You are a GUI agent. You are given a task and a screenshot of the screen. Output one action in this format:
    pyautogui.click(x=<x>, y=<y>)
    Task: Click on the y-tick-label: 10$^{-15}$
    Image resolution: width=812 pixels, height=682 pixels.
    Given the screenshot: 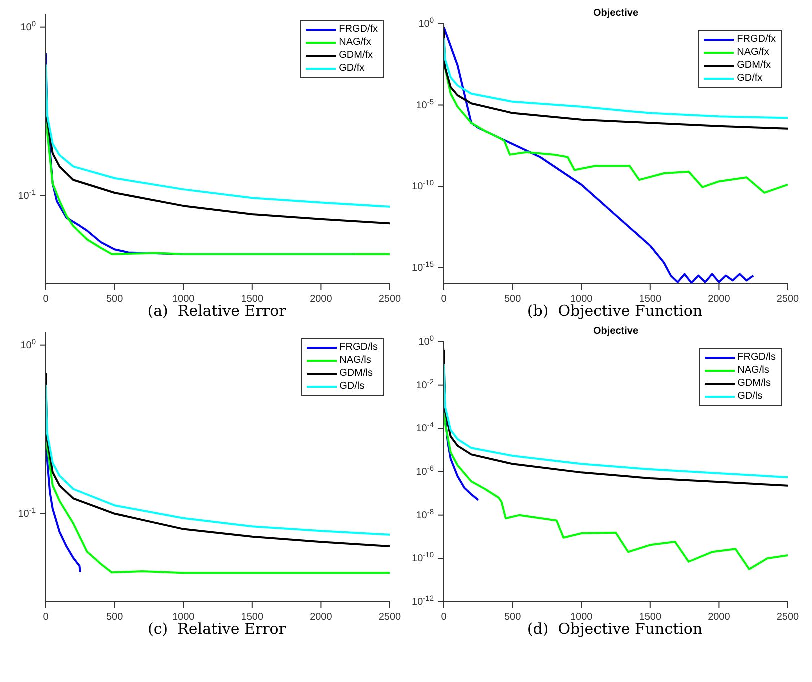 What is the action you would take?
    pyautogui.click(x=423, y=266)
    